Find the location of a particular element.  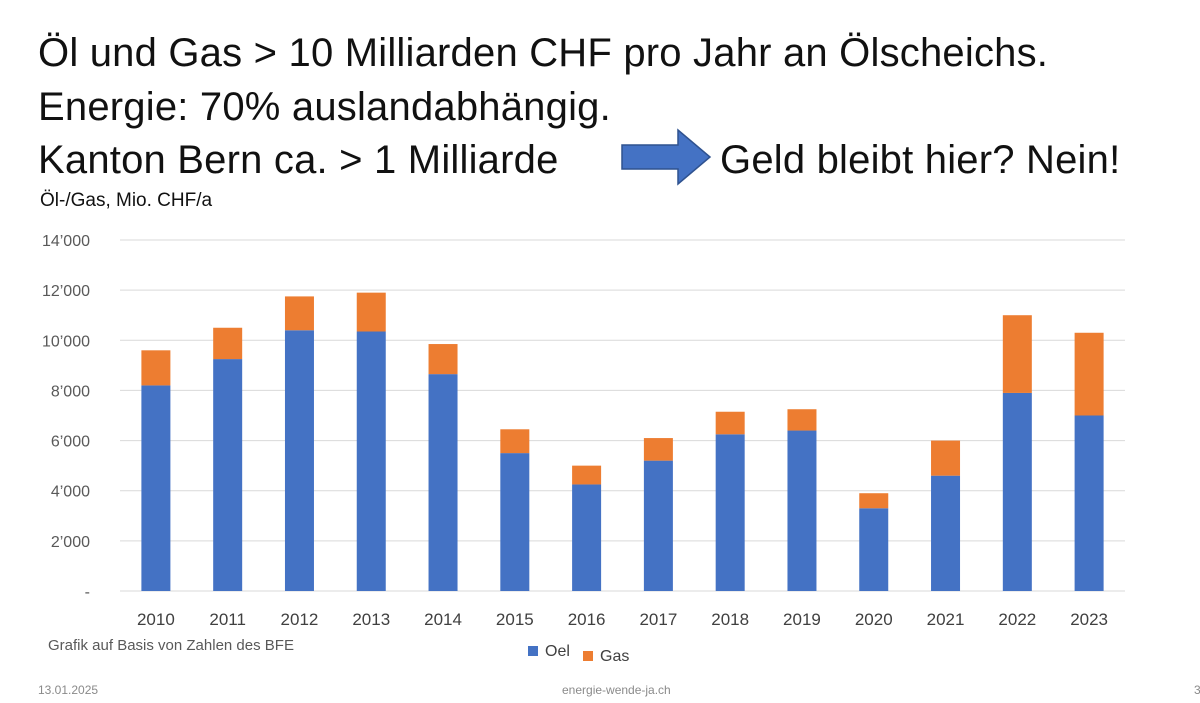

legend-swatch-gas is located at coordinates (588, 656).